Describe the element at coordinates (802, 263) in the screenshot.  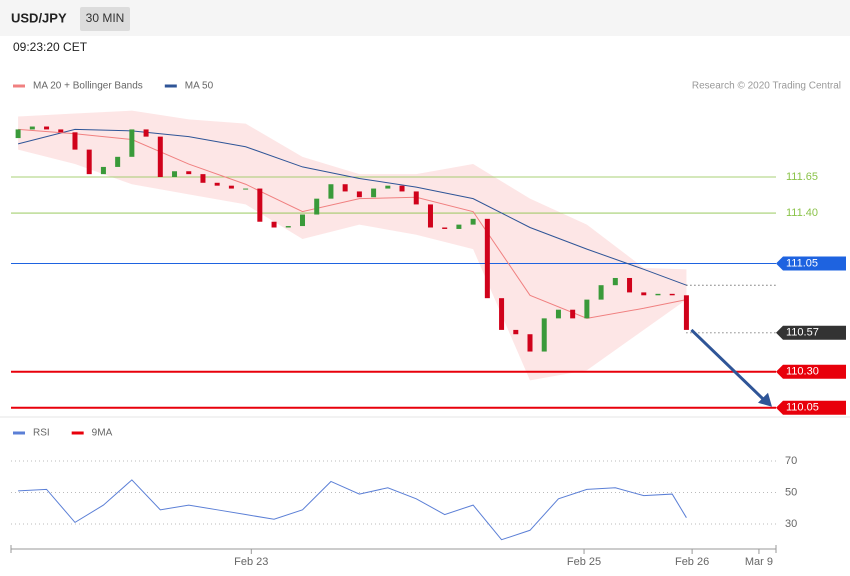
I see `level-label: 111.05` at that location.